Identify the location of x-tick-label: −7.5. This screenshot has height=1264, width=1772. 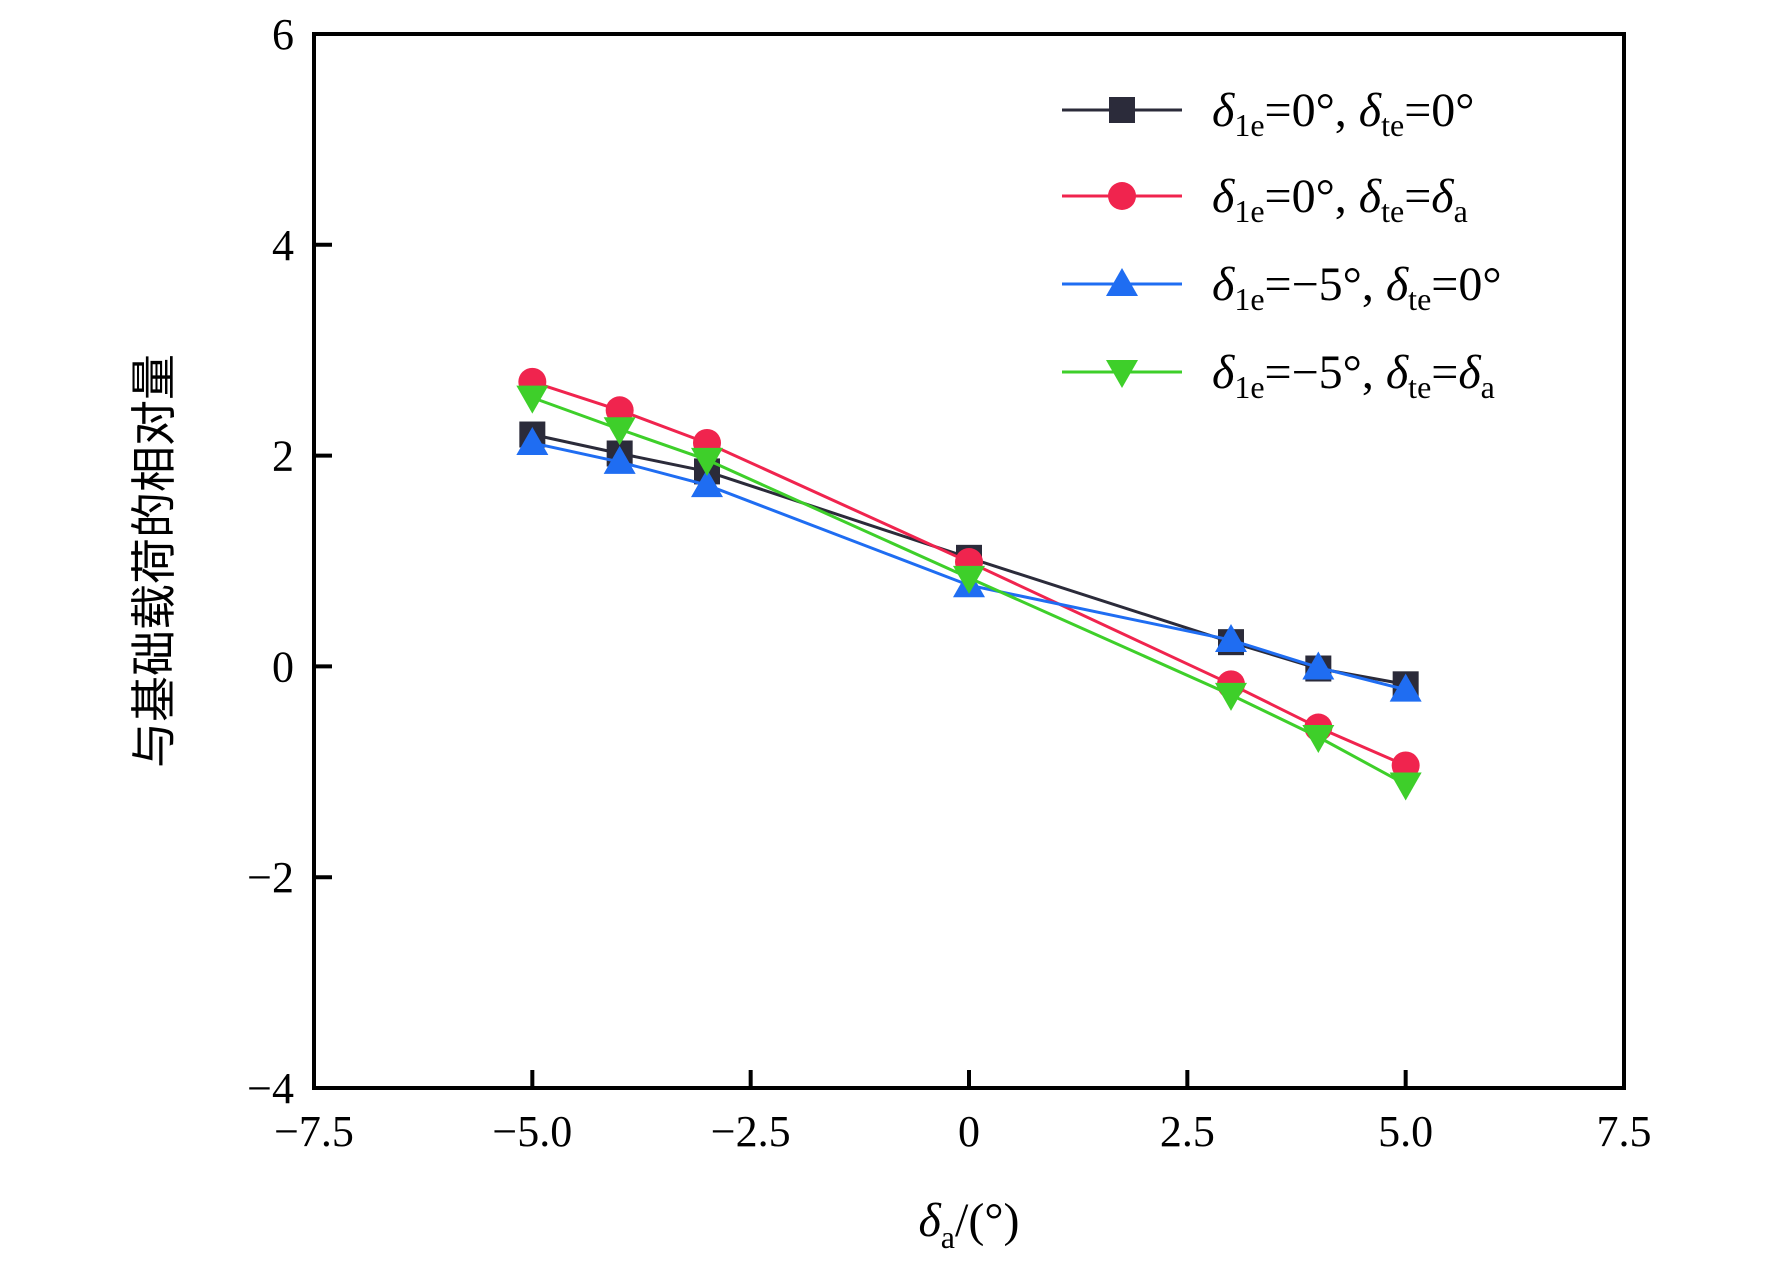
(314, 1131).